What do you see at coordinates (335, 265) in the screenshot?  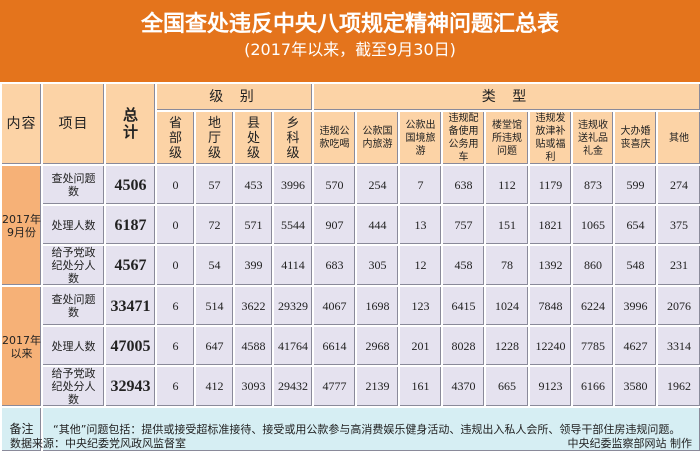 I see `value-cell: 683` at bounding box center [335, 265].